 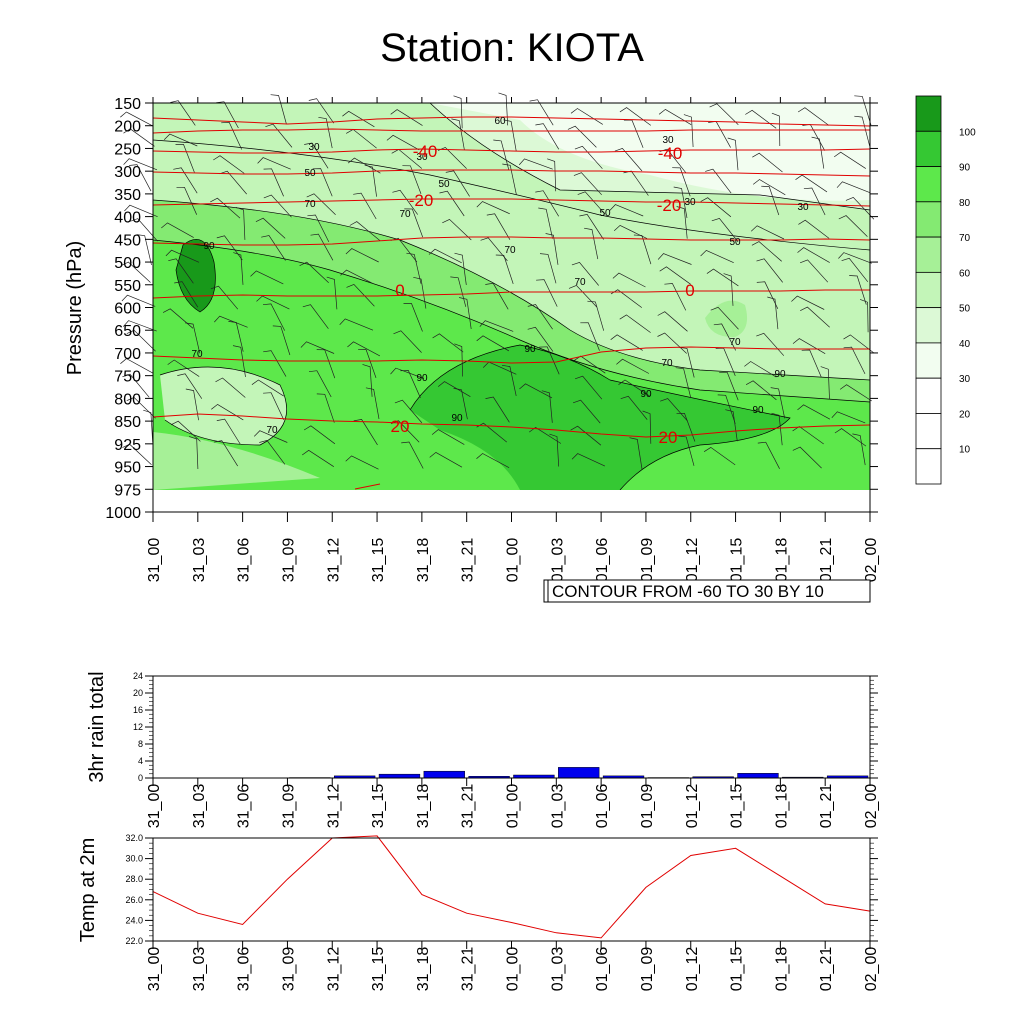 I want to click on pressure-tick-label: 750, so click(x=127, y=377).